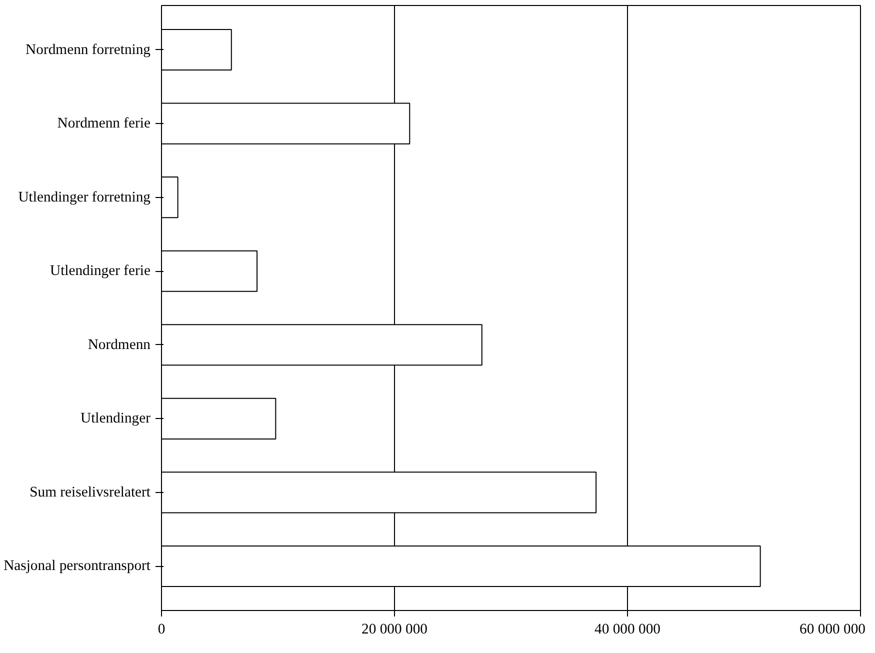 This screenshot has width=875, height=653. Describe the element at coordinates (104, 124) in the screenshot. I see `y-tick-label: Nordmenn ferie` at that location.